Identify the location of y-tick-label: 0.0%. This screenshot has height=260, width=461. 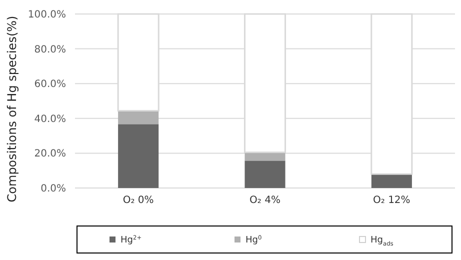
(53, 189).